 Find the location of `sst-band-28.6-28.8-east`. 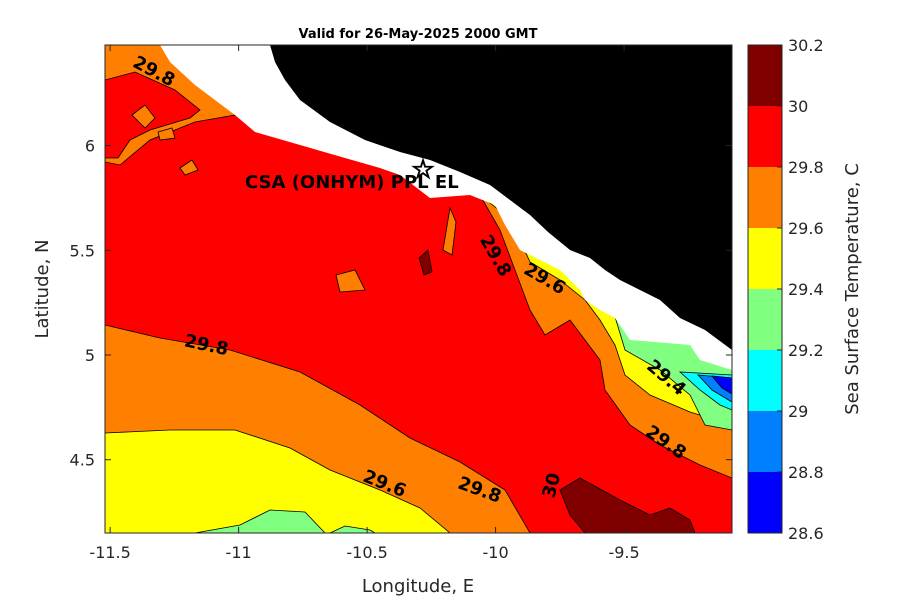

sst-band-28.6-28.8-east is located at coordinates (721, 385).